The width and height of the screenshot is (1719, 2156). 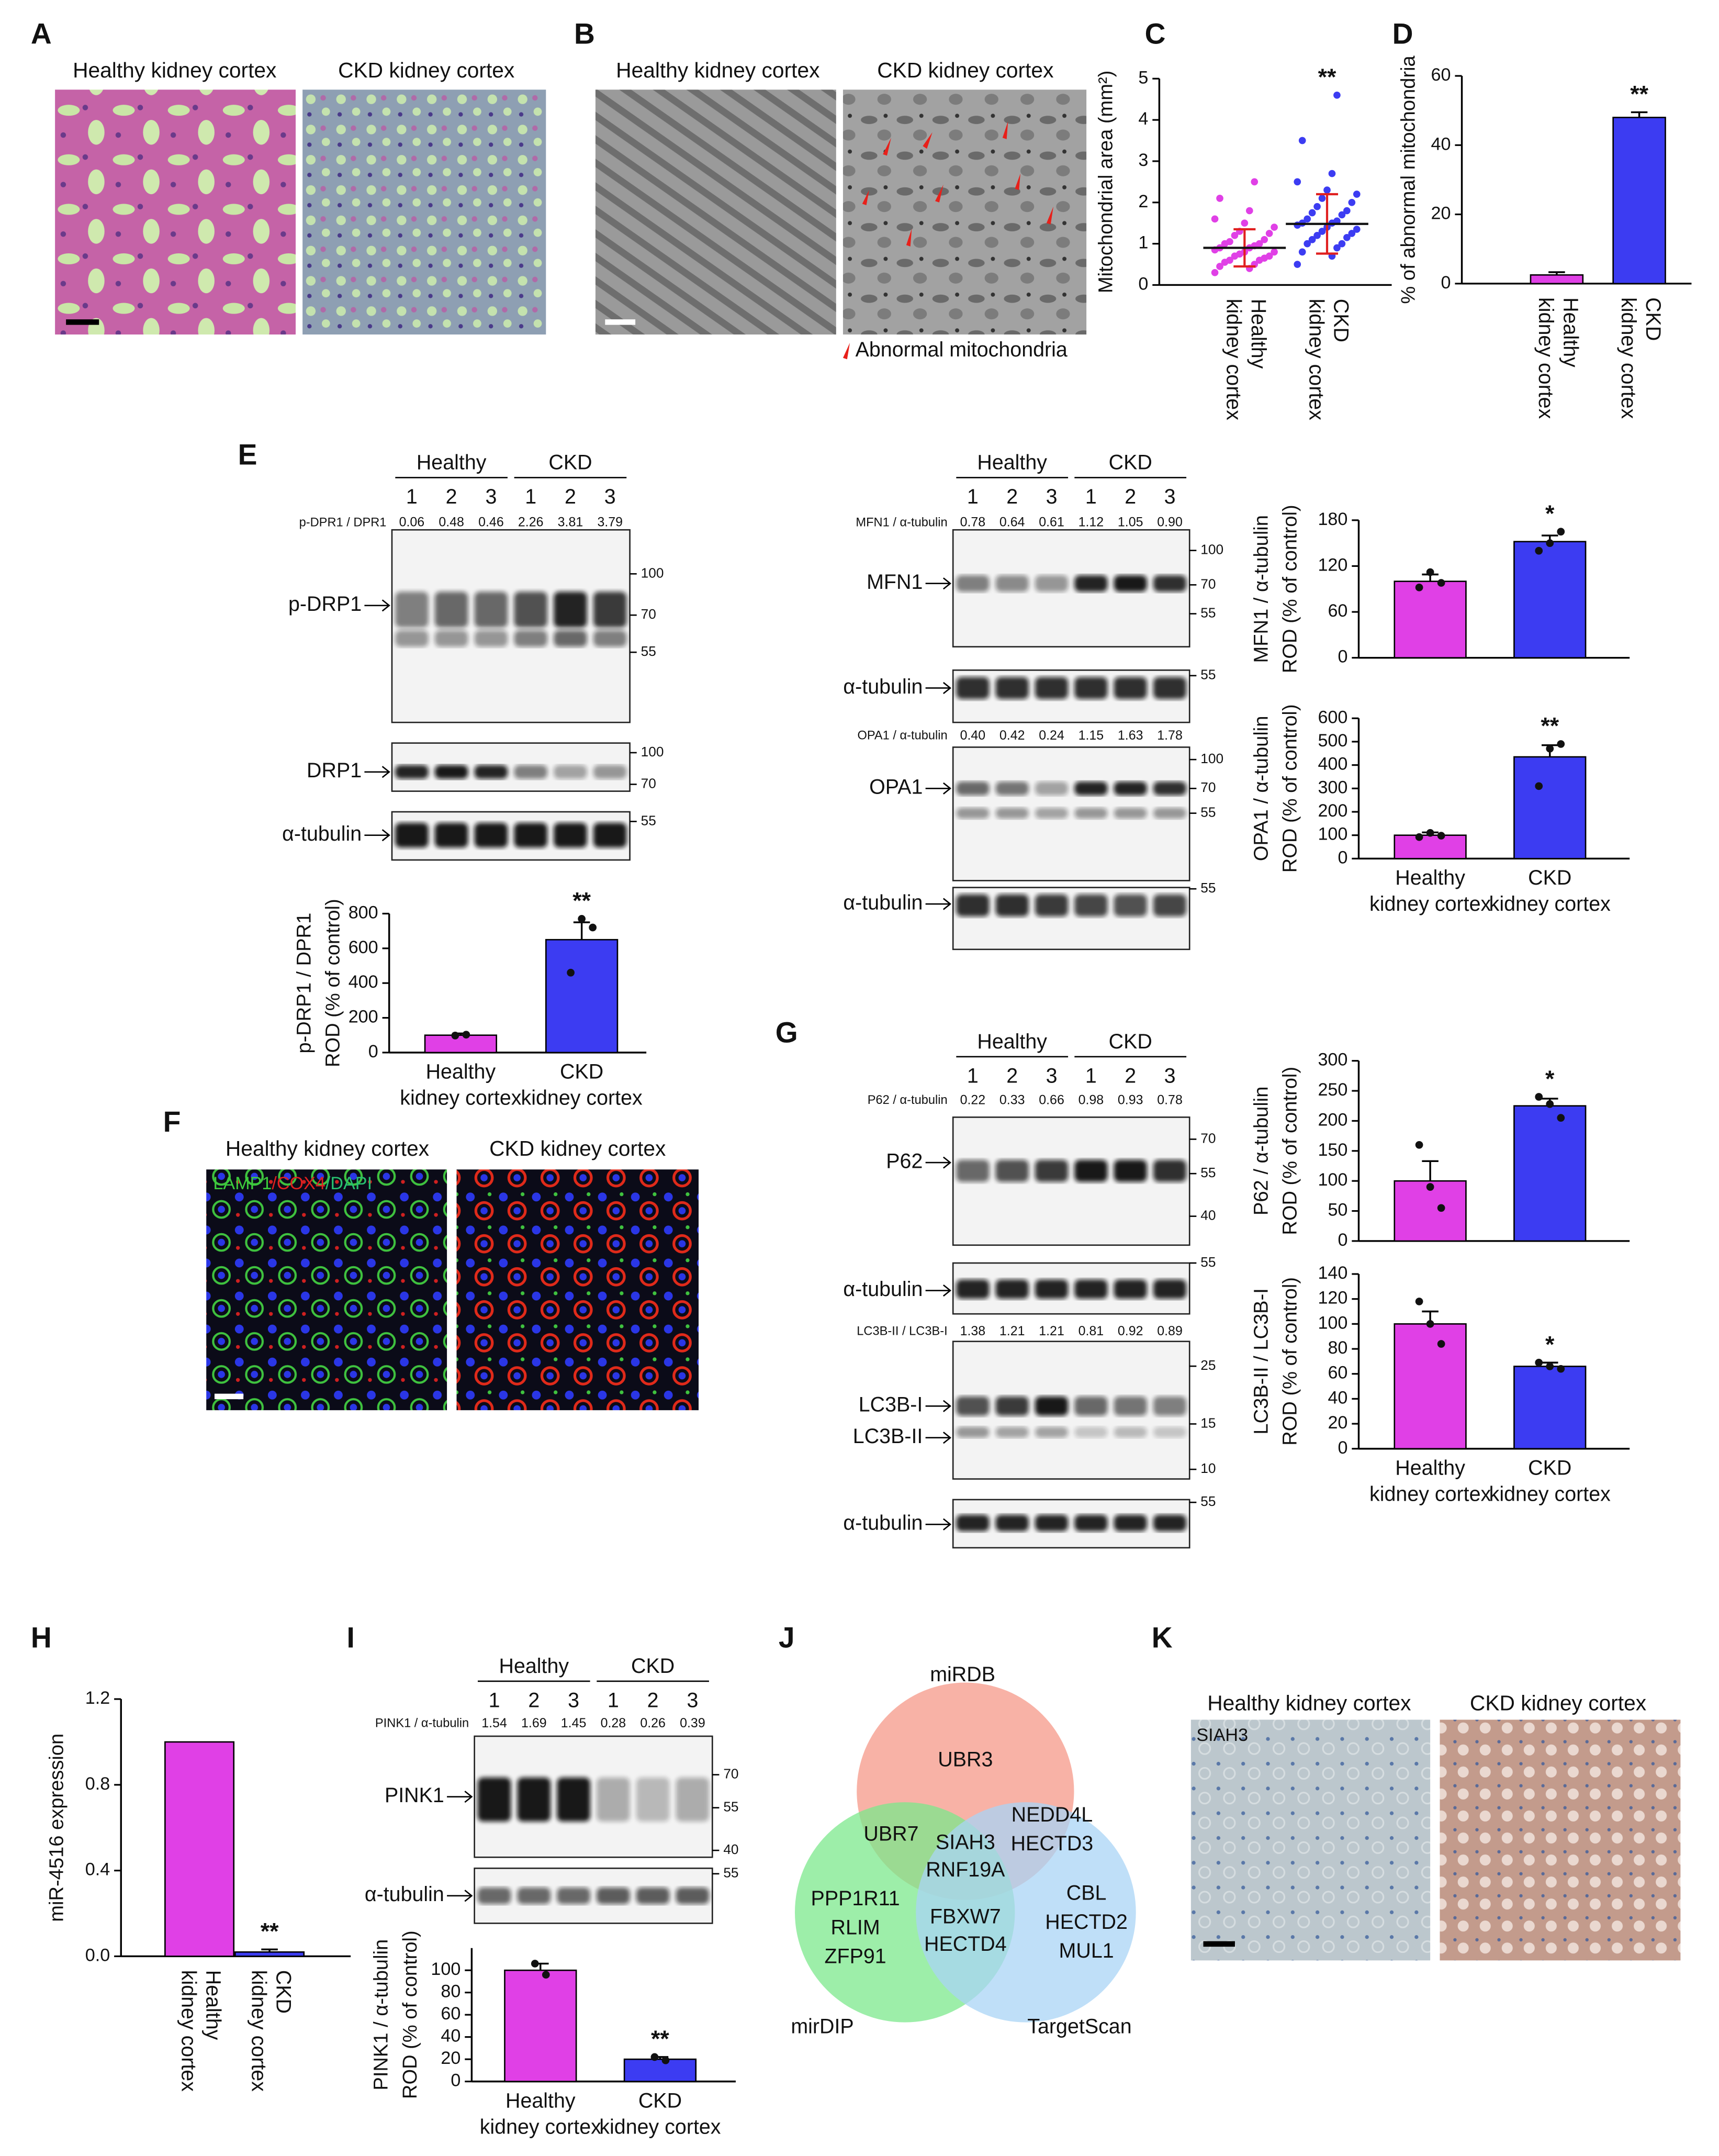 I want to click on y-axis-label-line: MFN1 / α-tubulin, so click(x=1262, y=589).